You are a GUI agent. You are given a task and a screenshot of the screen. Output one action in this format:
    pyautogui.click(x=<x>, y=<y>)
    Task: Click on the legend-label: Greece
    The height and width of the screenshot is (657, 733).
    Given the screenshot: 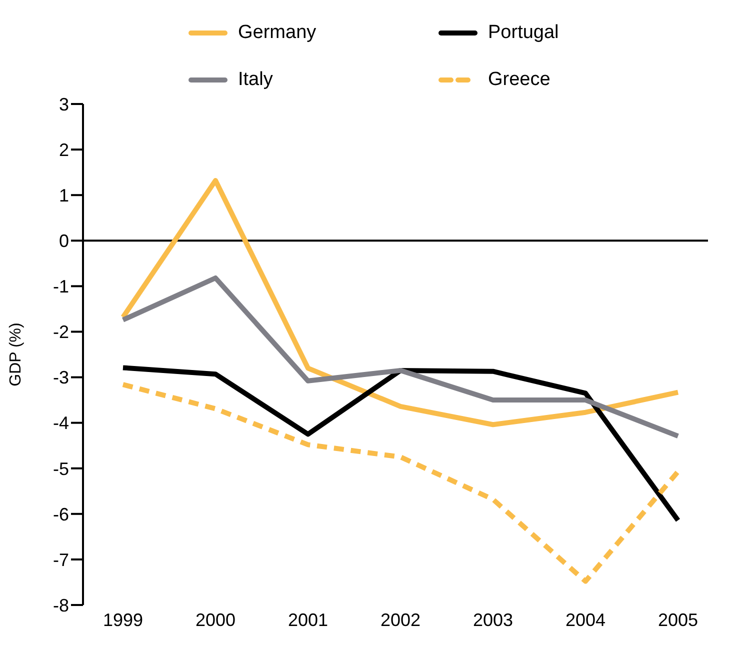 What is the action you would take?
    pyautogui.click(x=519, y=79)
    